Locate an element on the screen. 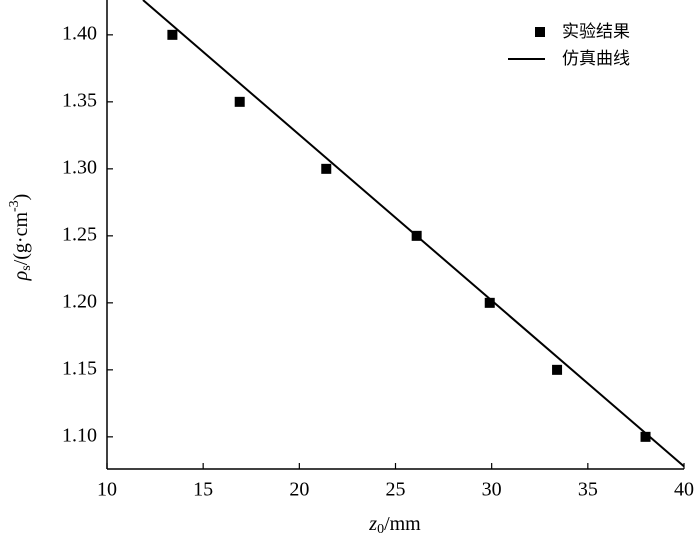  x-tick-label: 15 is located at coordinates (203, 490).